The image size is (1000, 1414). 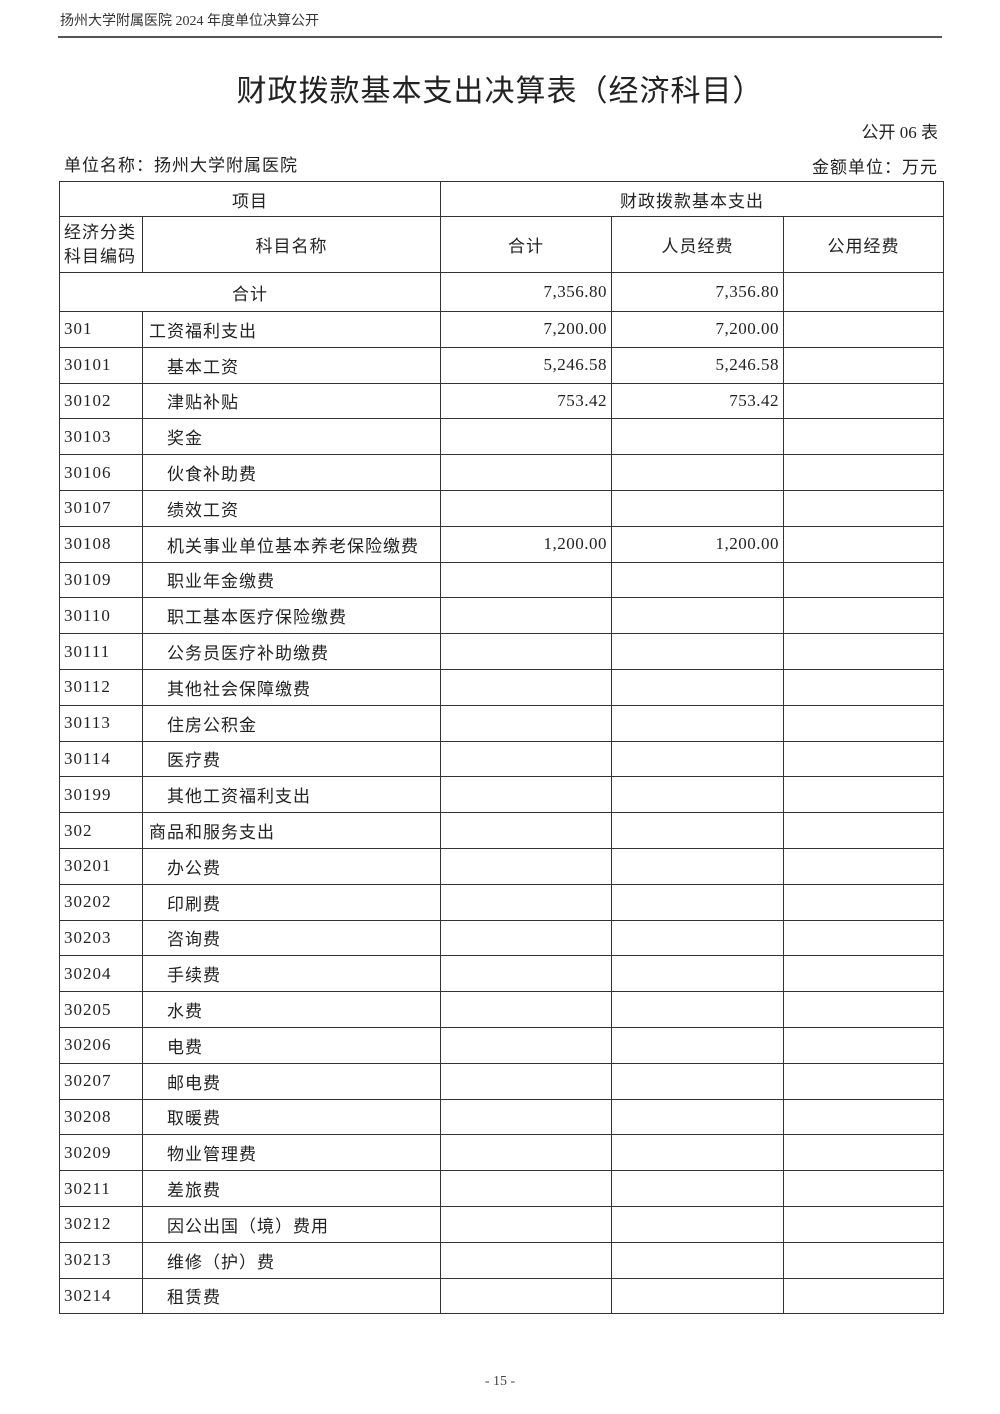 What do you see at coordinates (501, 1188) in the screenshot?
I see `table-row: 30211 差旅费` at bounding box center [501, 1188].